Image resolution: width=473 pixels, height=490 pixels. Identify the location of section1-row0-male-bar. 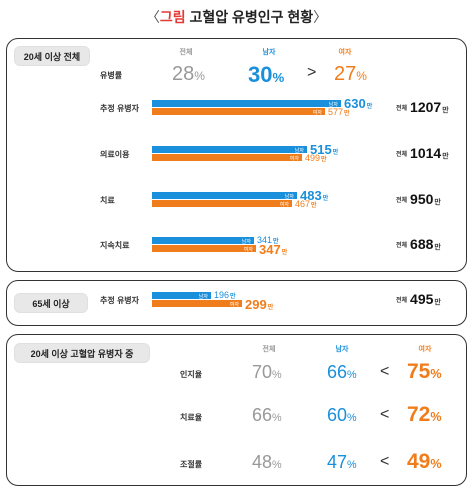
(246, 103).